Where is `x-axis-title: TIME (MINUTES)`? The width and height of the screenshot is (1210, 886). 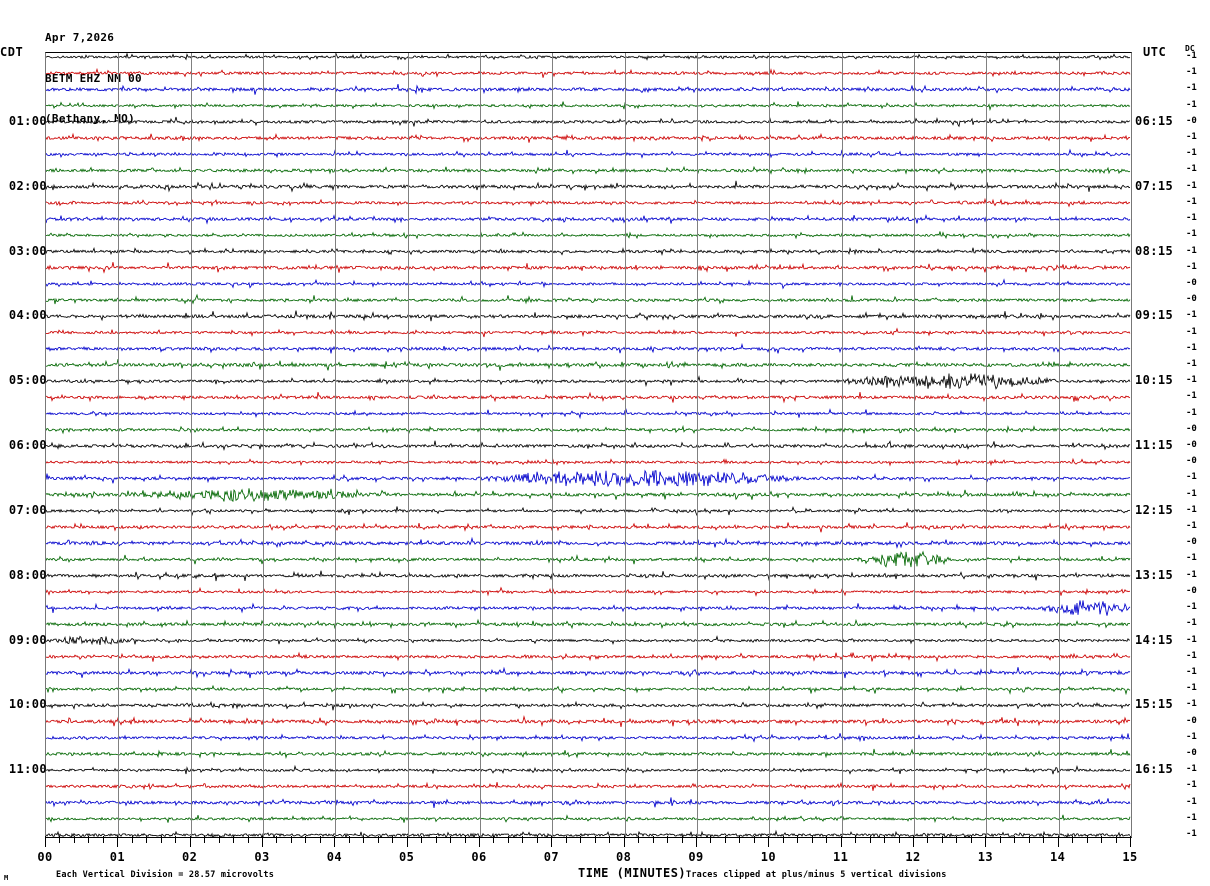
x-axis-title: TIME (MINUTES) is located at coordinates (632, 873).